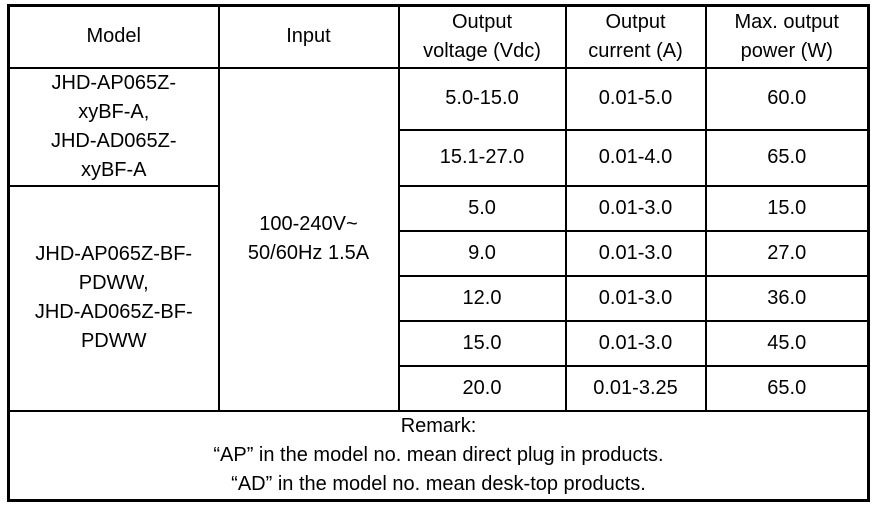  I want to click on table-row: 20.0 0.01-3.25 65.0, so click(439, 388).